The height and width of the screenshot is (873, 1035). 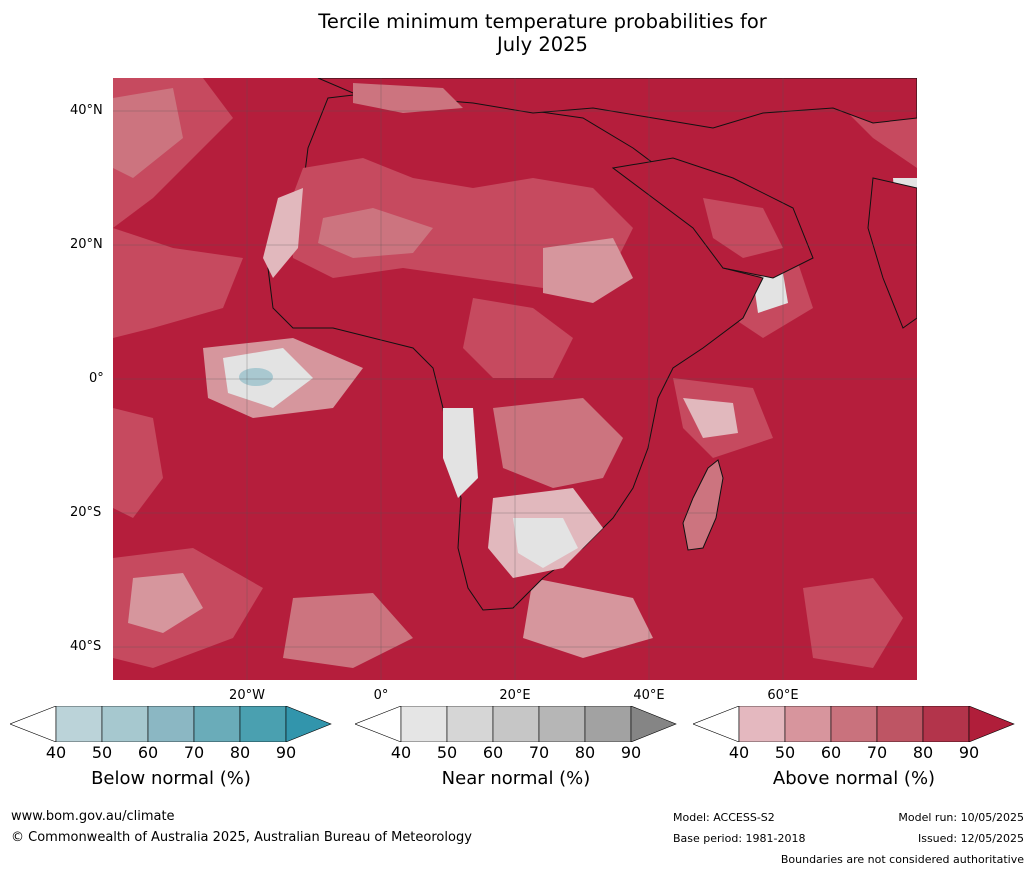 What do you see at coordinates (961, 817) in the screenshot?
I see `footer-model-run: Model run: 10/05/2025` at bounding box center [961, 817].